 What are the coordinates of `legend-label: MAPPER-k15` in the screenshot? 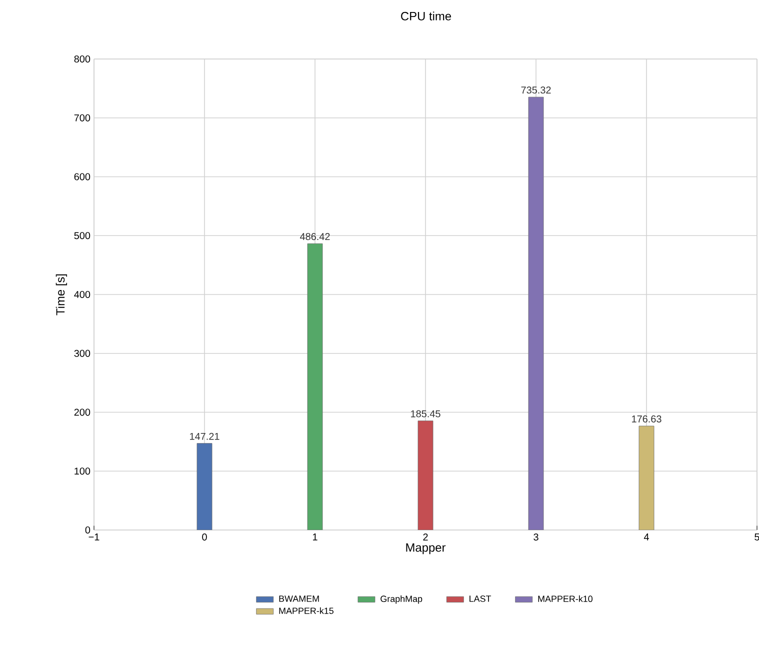 It's located at (306, 610).